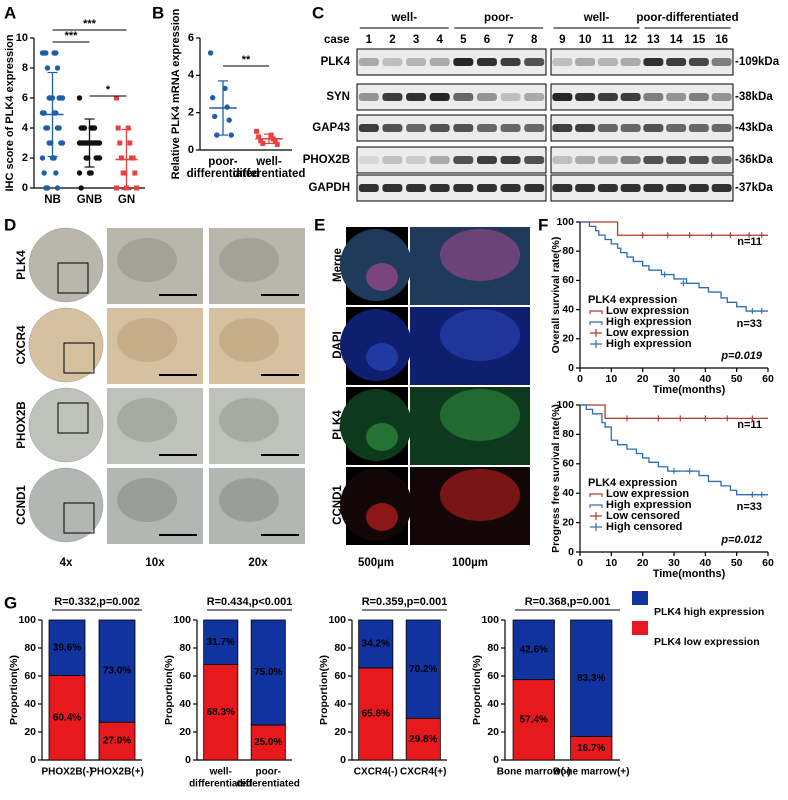 The width and height of the screenshot is (788, 800). Describe the element at coordinates (10, 12) in the screenshot. I see `panel-label: A` at that location.